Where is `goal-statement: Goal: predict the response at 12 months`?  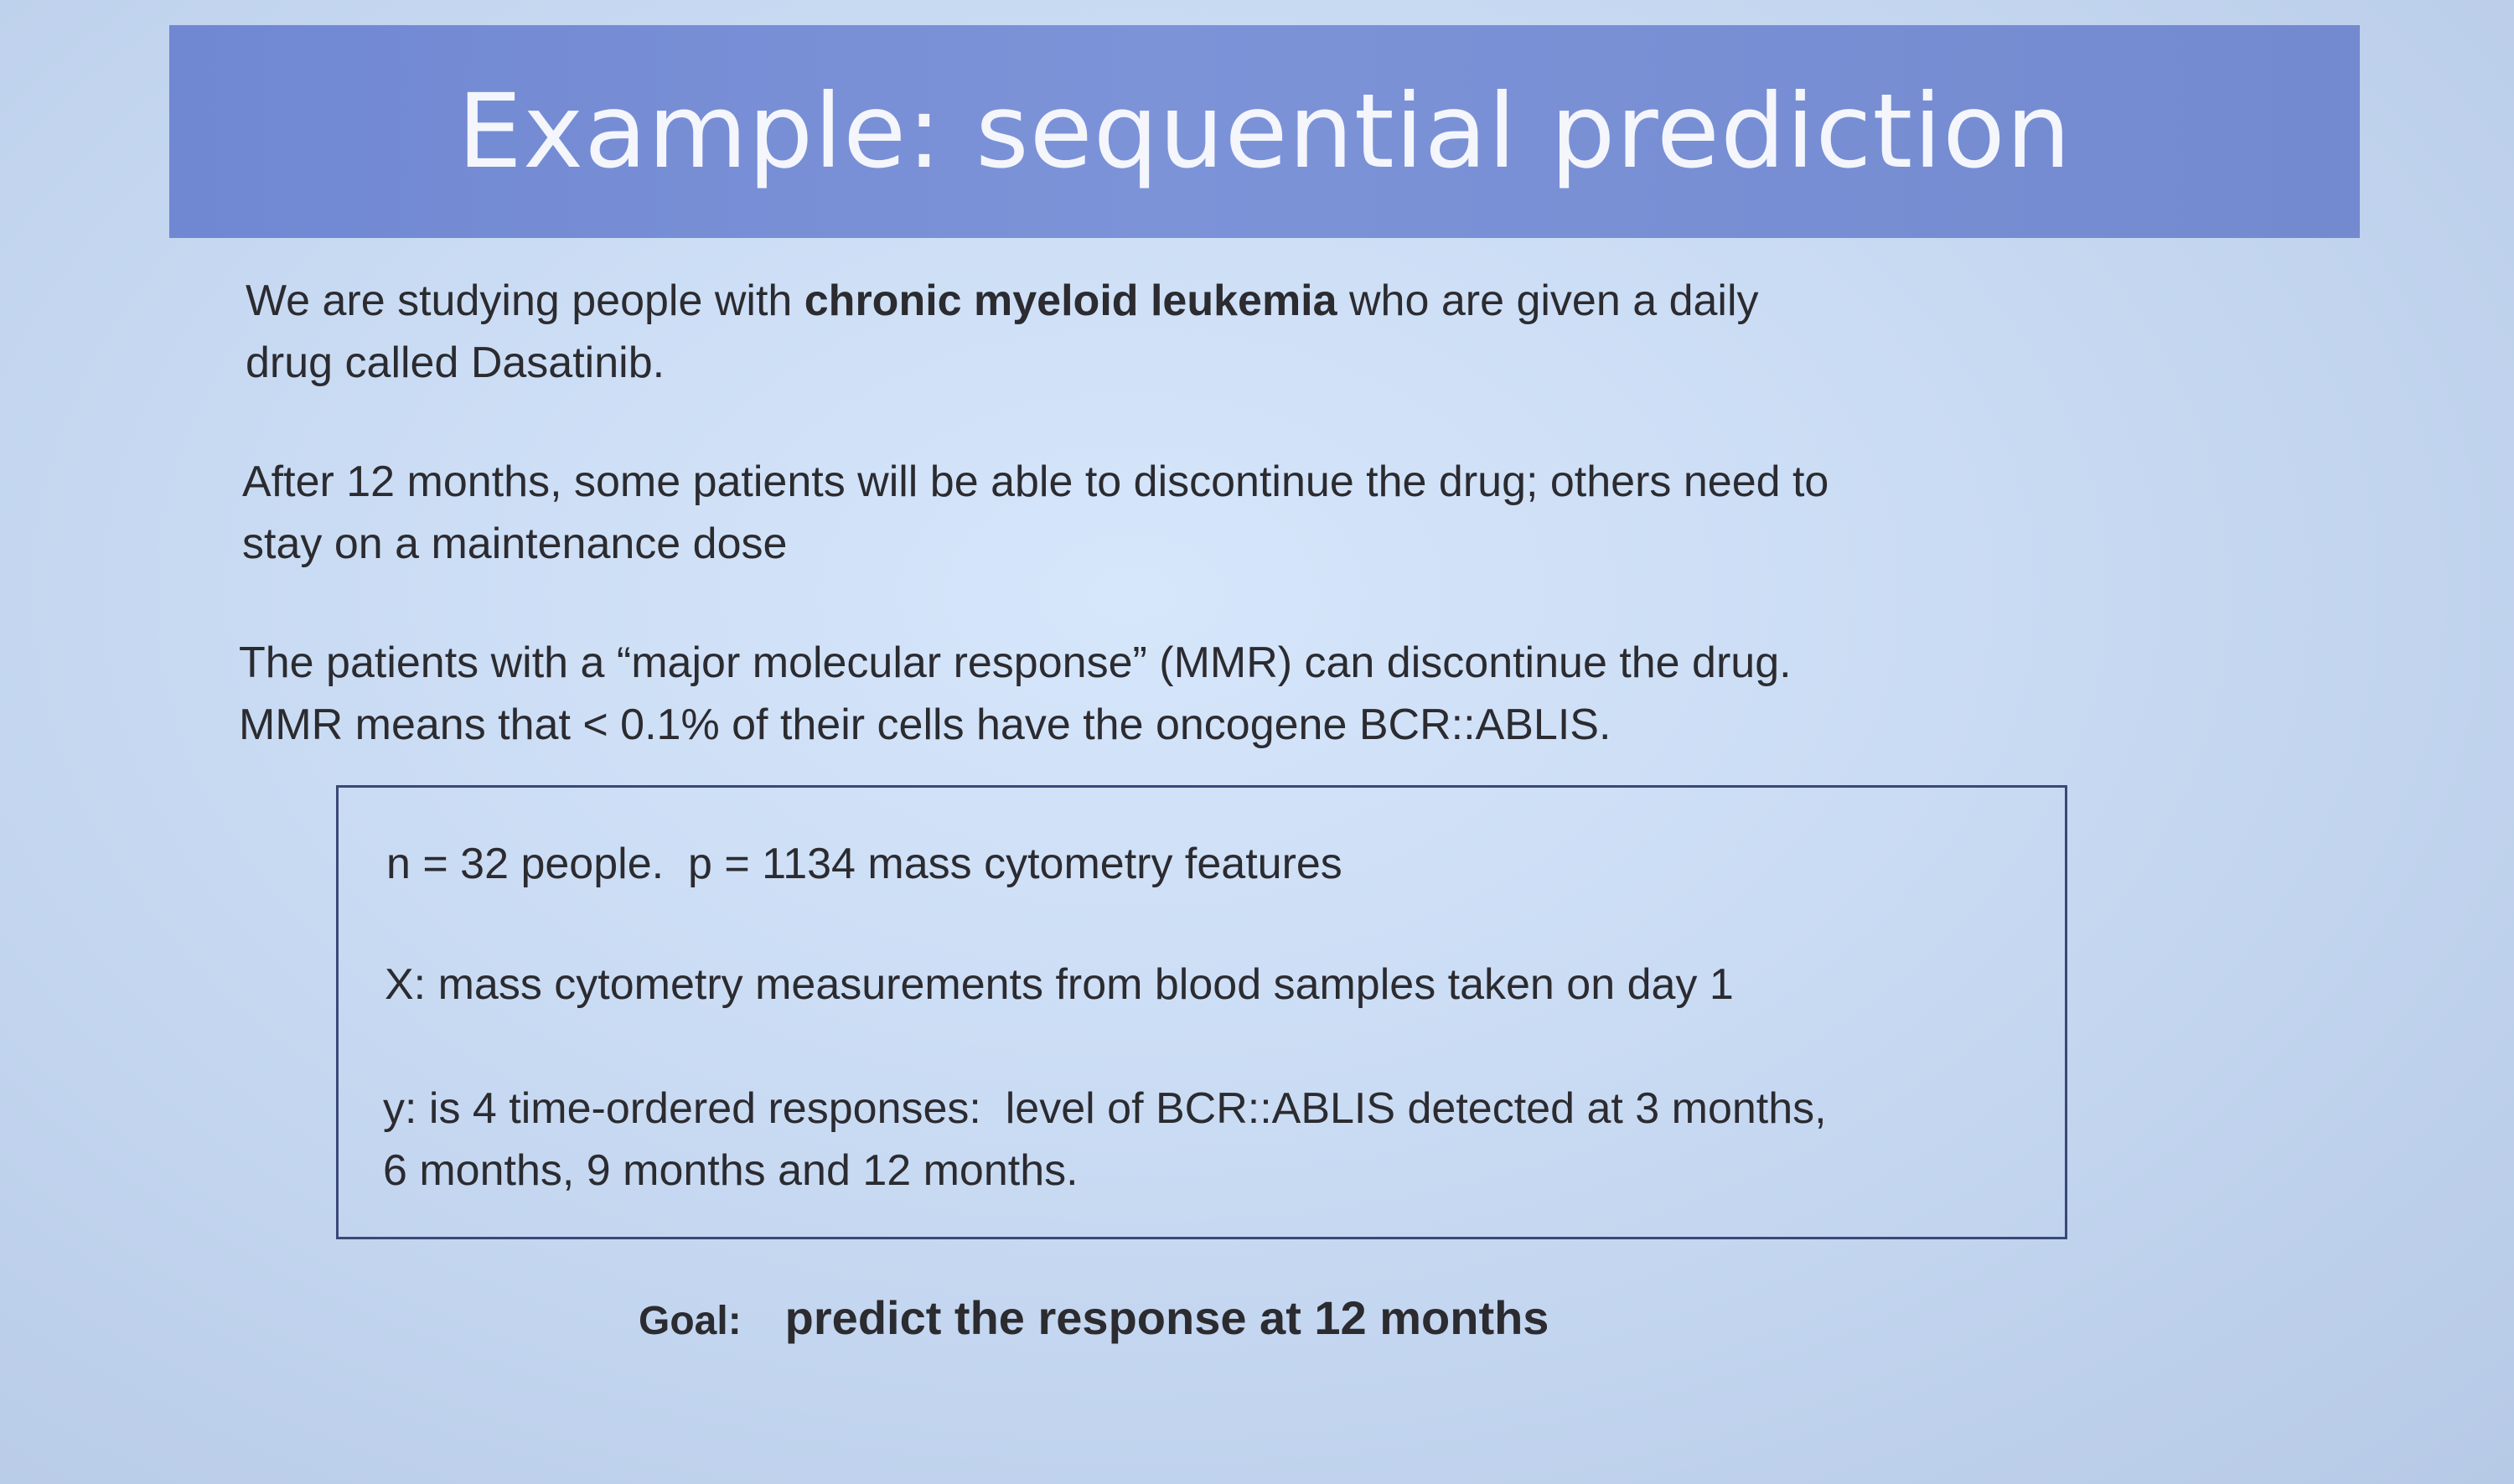
goal-statement: Goal: predict the response at 12 months is located at coordinates (1094, 1317).